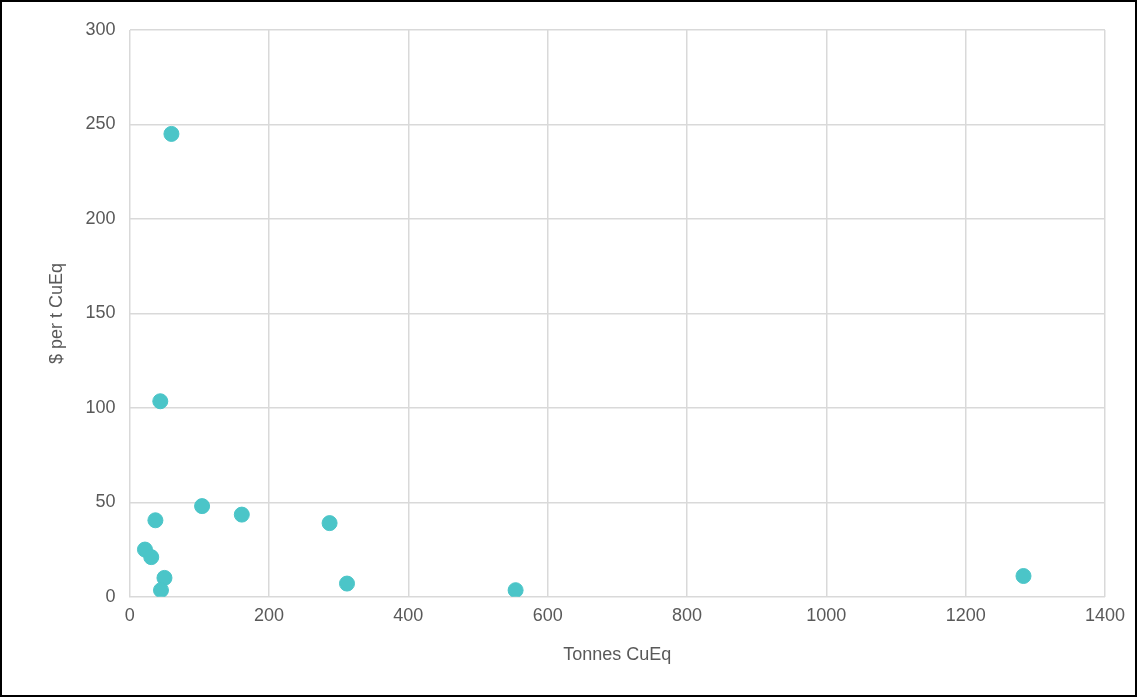  I want to click on x-tick-label: 1200, so click(965, 614).